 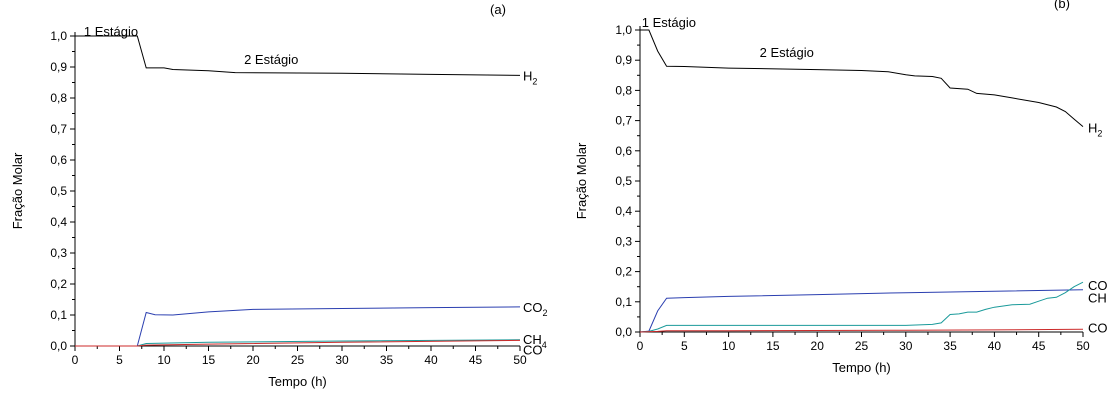 What do you see at coordinates (498, 9) in the screenshot?
I see `panel-label: (a)` at bounding box center [498, 9].